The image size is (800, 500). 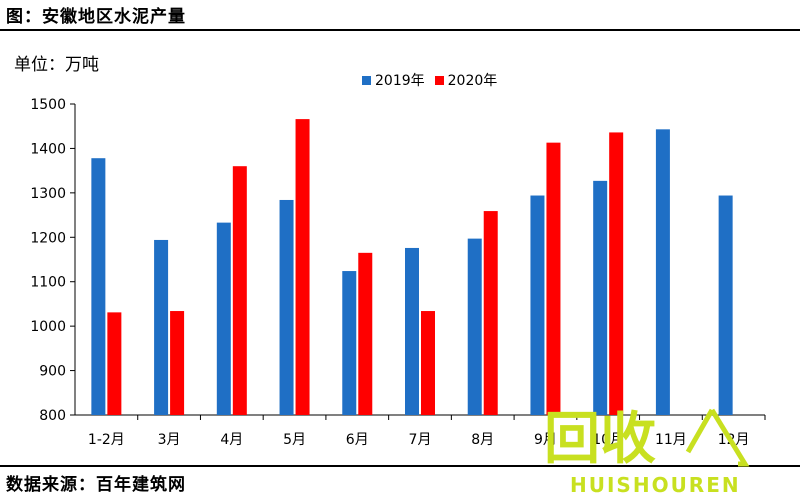 What do you see at coordinates (48, 149) in the screenshot?
I see `y-tick-label: 1400` at bounding box center [48, 149].